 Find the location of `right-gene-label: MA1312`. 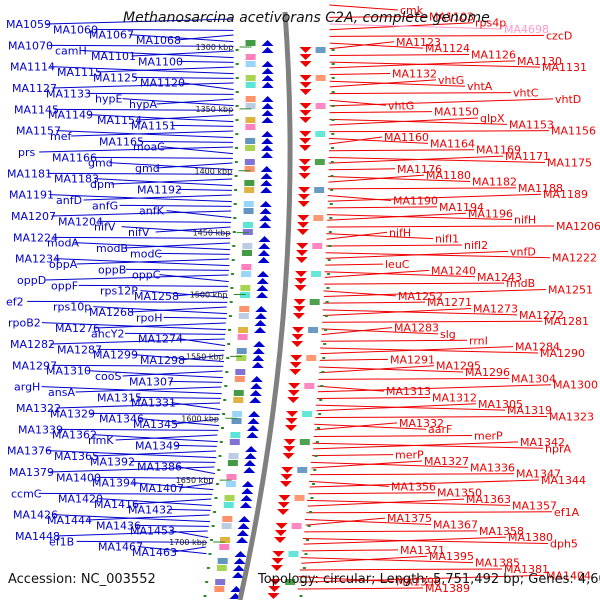

right-gene-label: MA1312 is located at coordinates (454, 397).